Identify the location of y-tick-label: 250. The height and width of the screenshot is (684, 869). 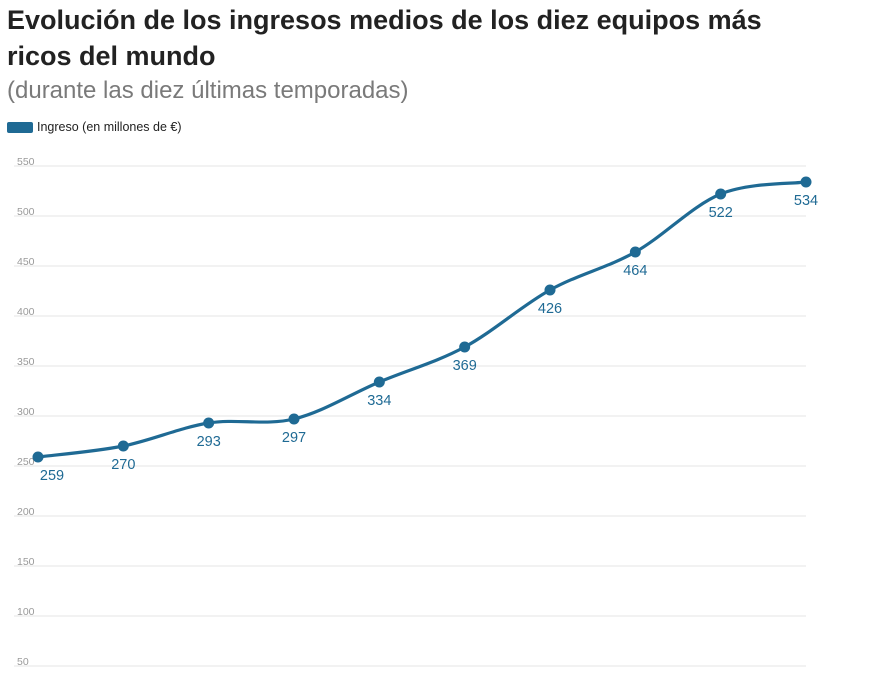
(26, 462).